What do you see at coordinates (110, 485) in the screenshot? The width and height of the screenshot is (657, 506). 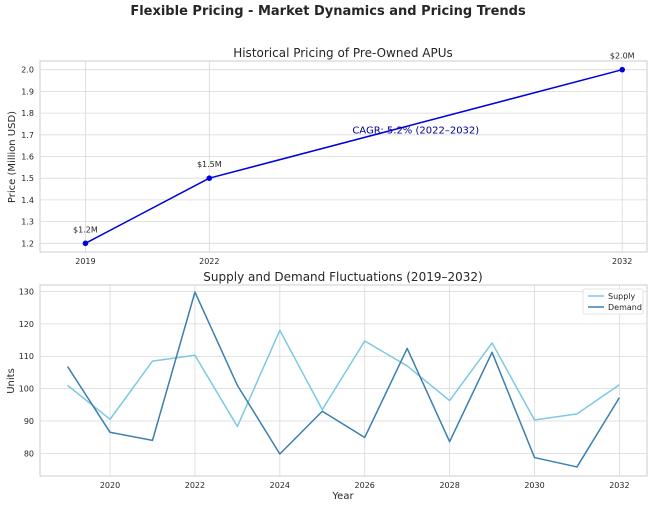 I see `supply-demand-x-tick-label: 2020` at bounding box center [110, 485].